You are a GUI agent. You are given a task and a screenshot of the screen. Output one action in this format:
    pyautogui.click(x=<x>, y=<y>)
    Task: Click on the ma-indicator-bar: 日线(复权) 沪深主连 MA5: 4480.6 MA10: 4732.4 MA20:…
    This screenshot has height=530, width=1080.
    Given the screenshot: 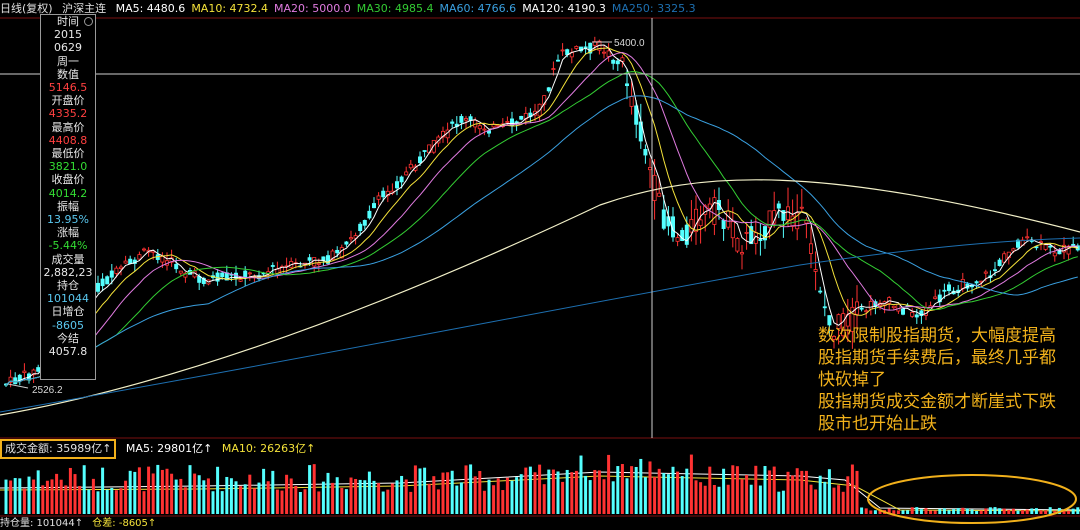 What is the action you would take?
    pyautogui.click(x=540, y=9)
    